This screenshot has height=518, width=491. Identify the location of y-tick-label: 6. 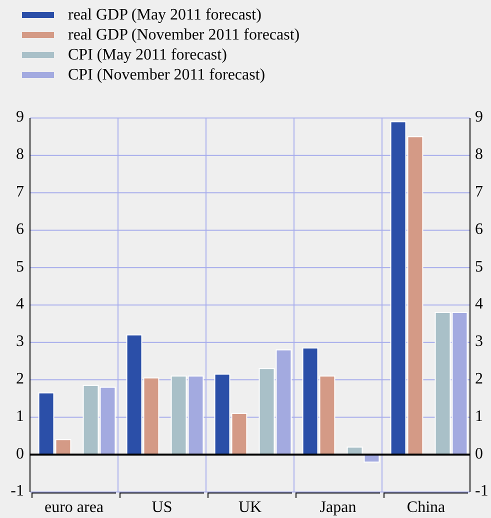
(20, 229).